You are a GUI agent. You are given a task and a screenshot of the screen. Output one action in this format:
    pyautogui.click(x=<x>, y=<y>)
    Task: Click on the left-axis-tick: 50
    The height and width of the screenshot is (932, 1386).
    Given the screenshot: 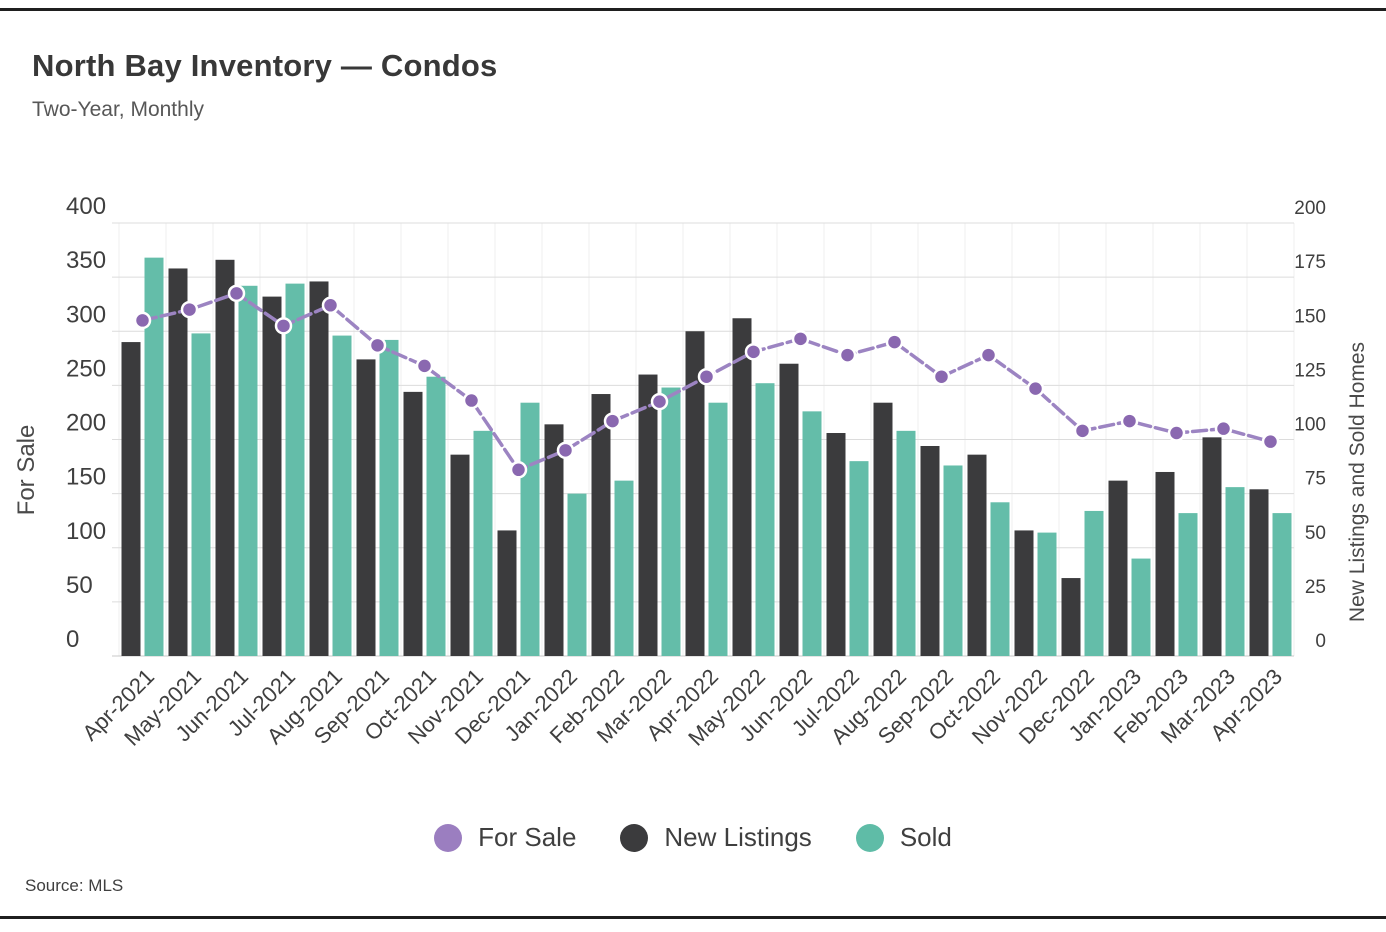 What is the action you would take?
    pyautogui.click(x=79, y=585)
    